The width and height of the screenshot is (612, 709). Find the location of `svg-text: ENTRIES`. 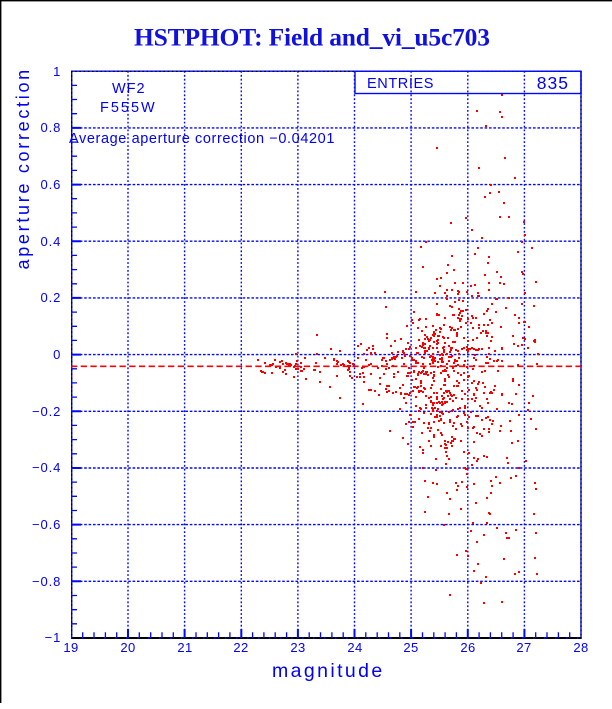

svg-text: ENTRIES is located at coordinates (400, 84).